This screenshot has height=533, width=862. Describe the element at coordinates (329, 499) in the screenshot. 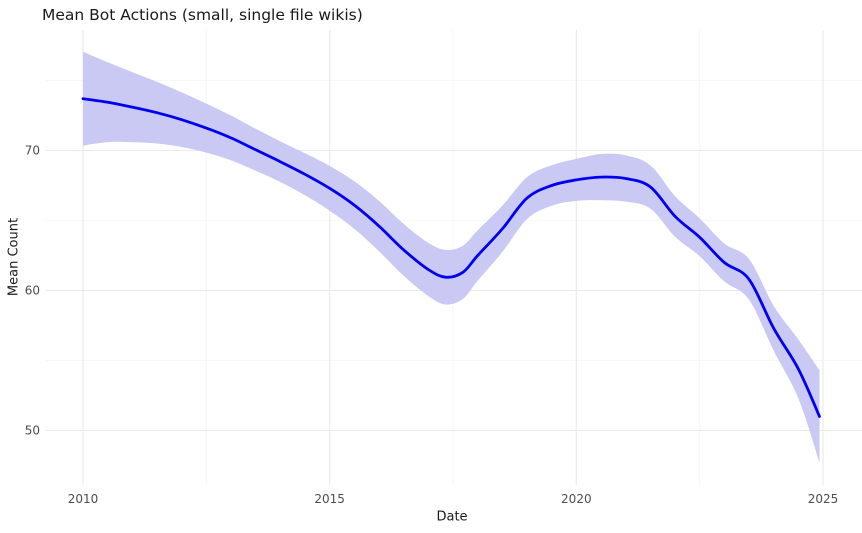

I see `x-tick-label: 2015` at that location.